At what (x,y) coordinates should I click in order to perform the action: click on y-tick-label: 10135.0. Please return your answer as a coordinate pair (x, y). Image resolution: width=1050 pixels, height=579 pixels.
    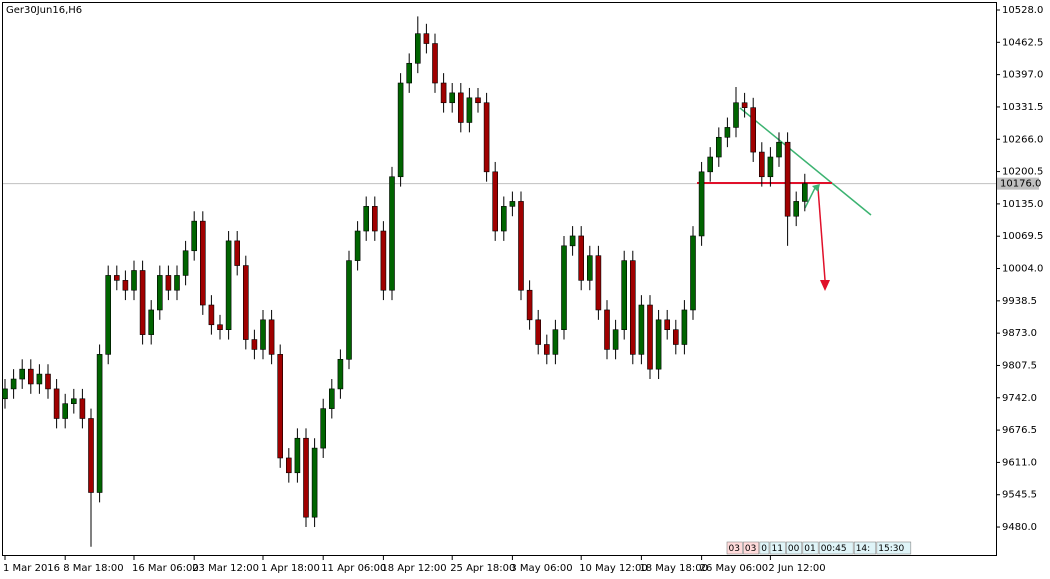
    Looking at the image, I should click on (1022, 204).